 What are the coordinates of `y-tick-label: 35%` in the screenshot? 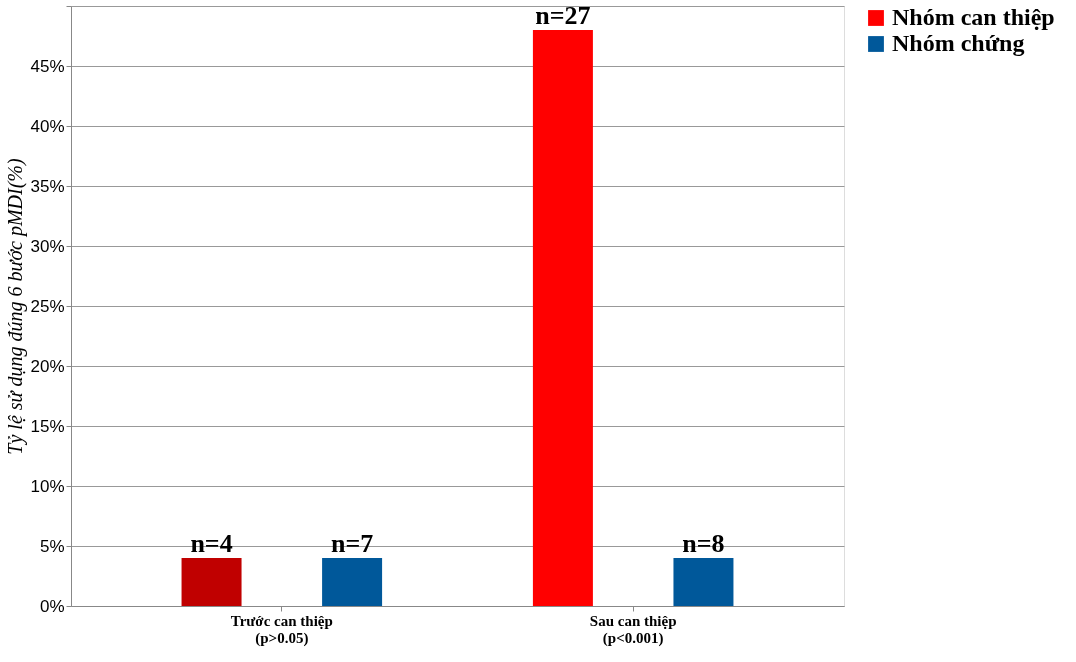 It's located at (47, 186).